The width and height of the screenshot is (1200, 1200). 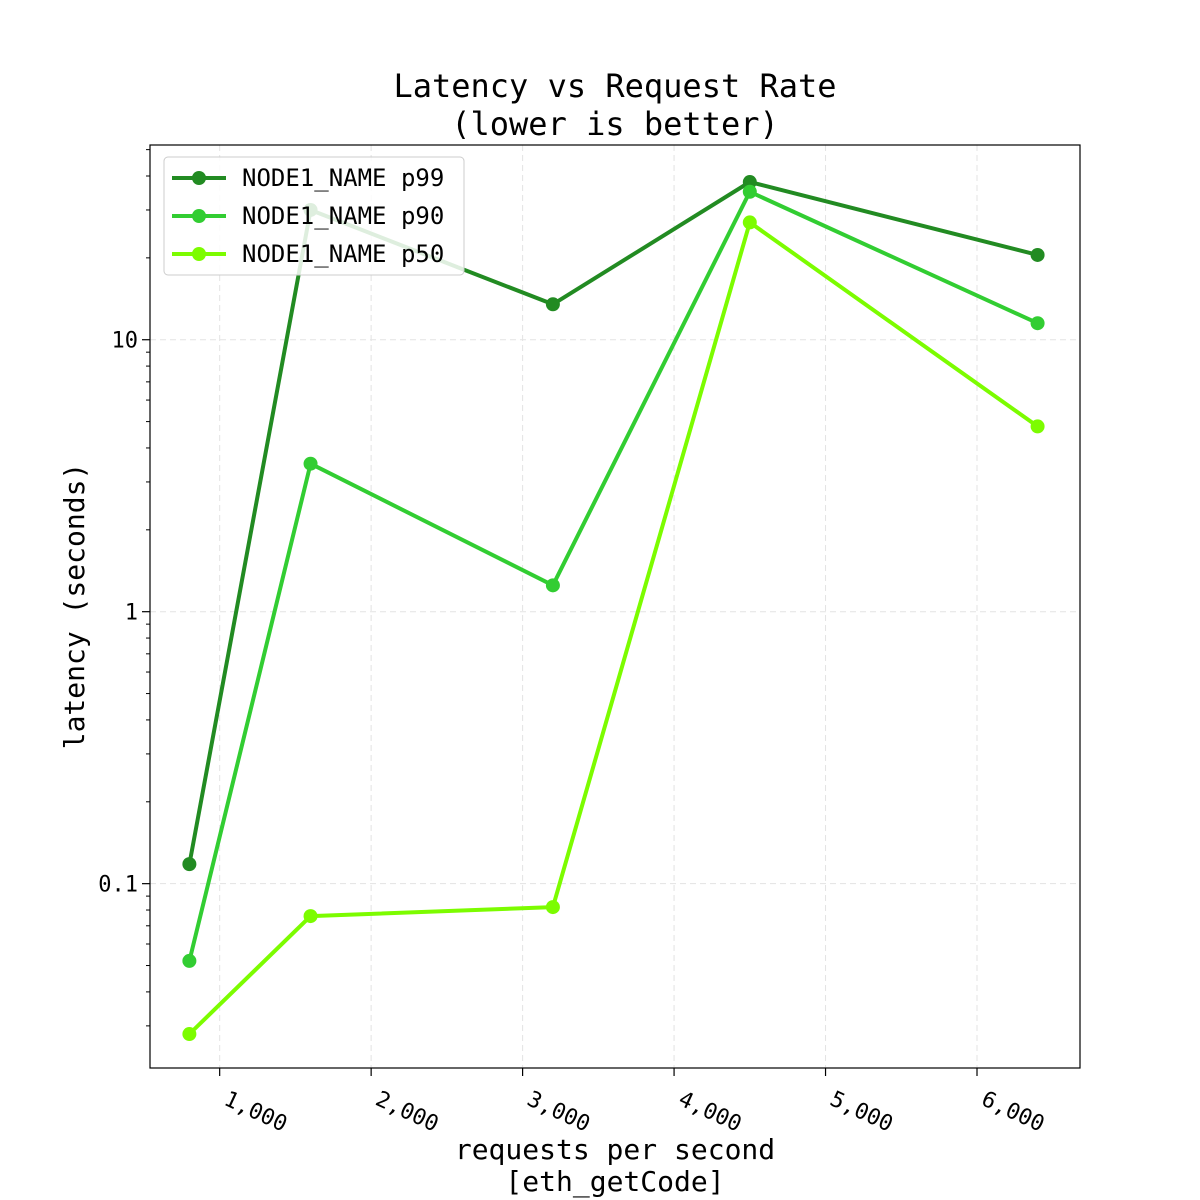 What do you see at coordinates (1012, 1112) in the screenshot?
I see `x-tick-label: 6,000` at bounding box center [1012, 1112].